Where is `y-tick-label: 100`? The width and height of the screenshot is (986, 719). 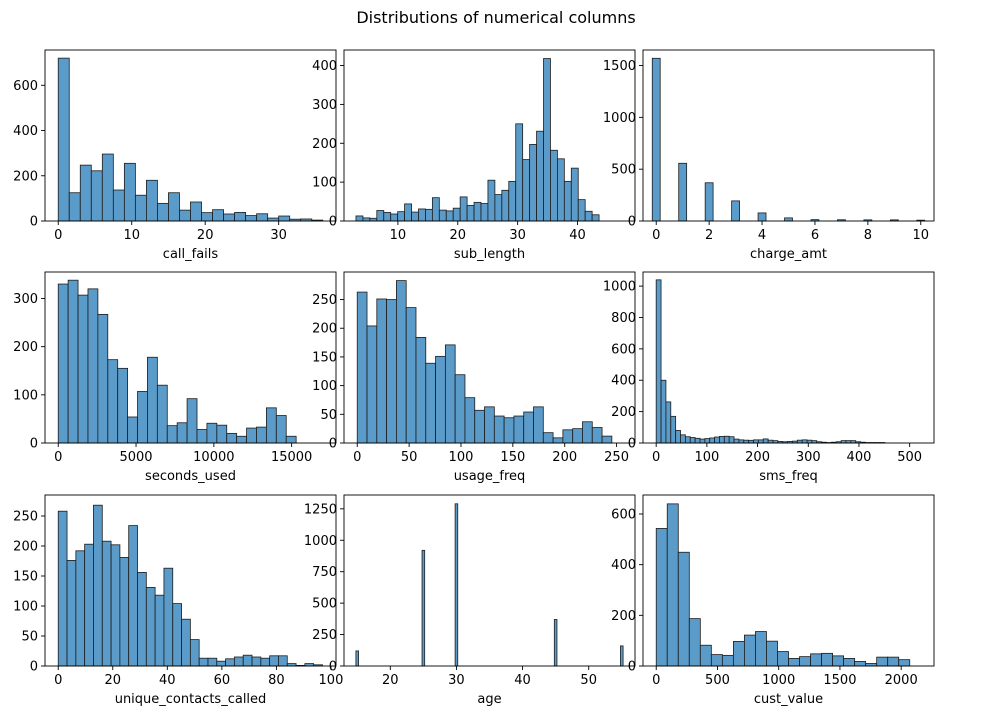 y-tick-label: 100 is located at coordinates (25, 395).